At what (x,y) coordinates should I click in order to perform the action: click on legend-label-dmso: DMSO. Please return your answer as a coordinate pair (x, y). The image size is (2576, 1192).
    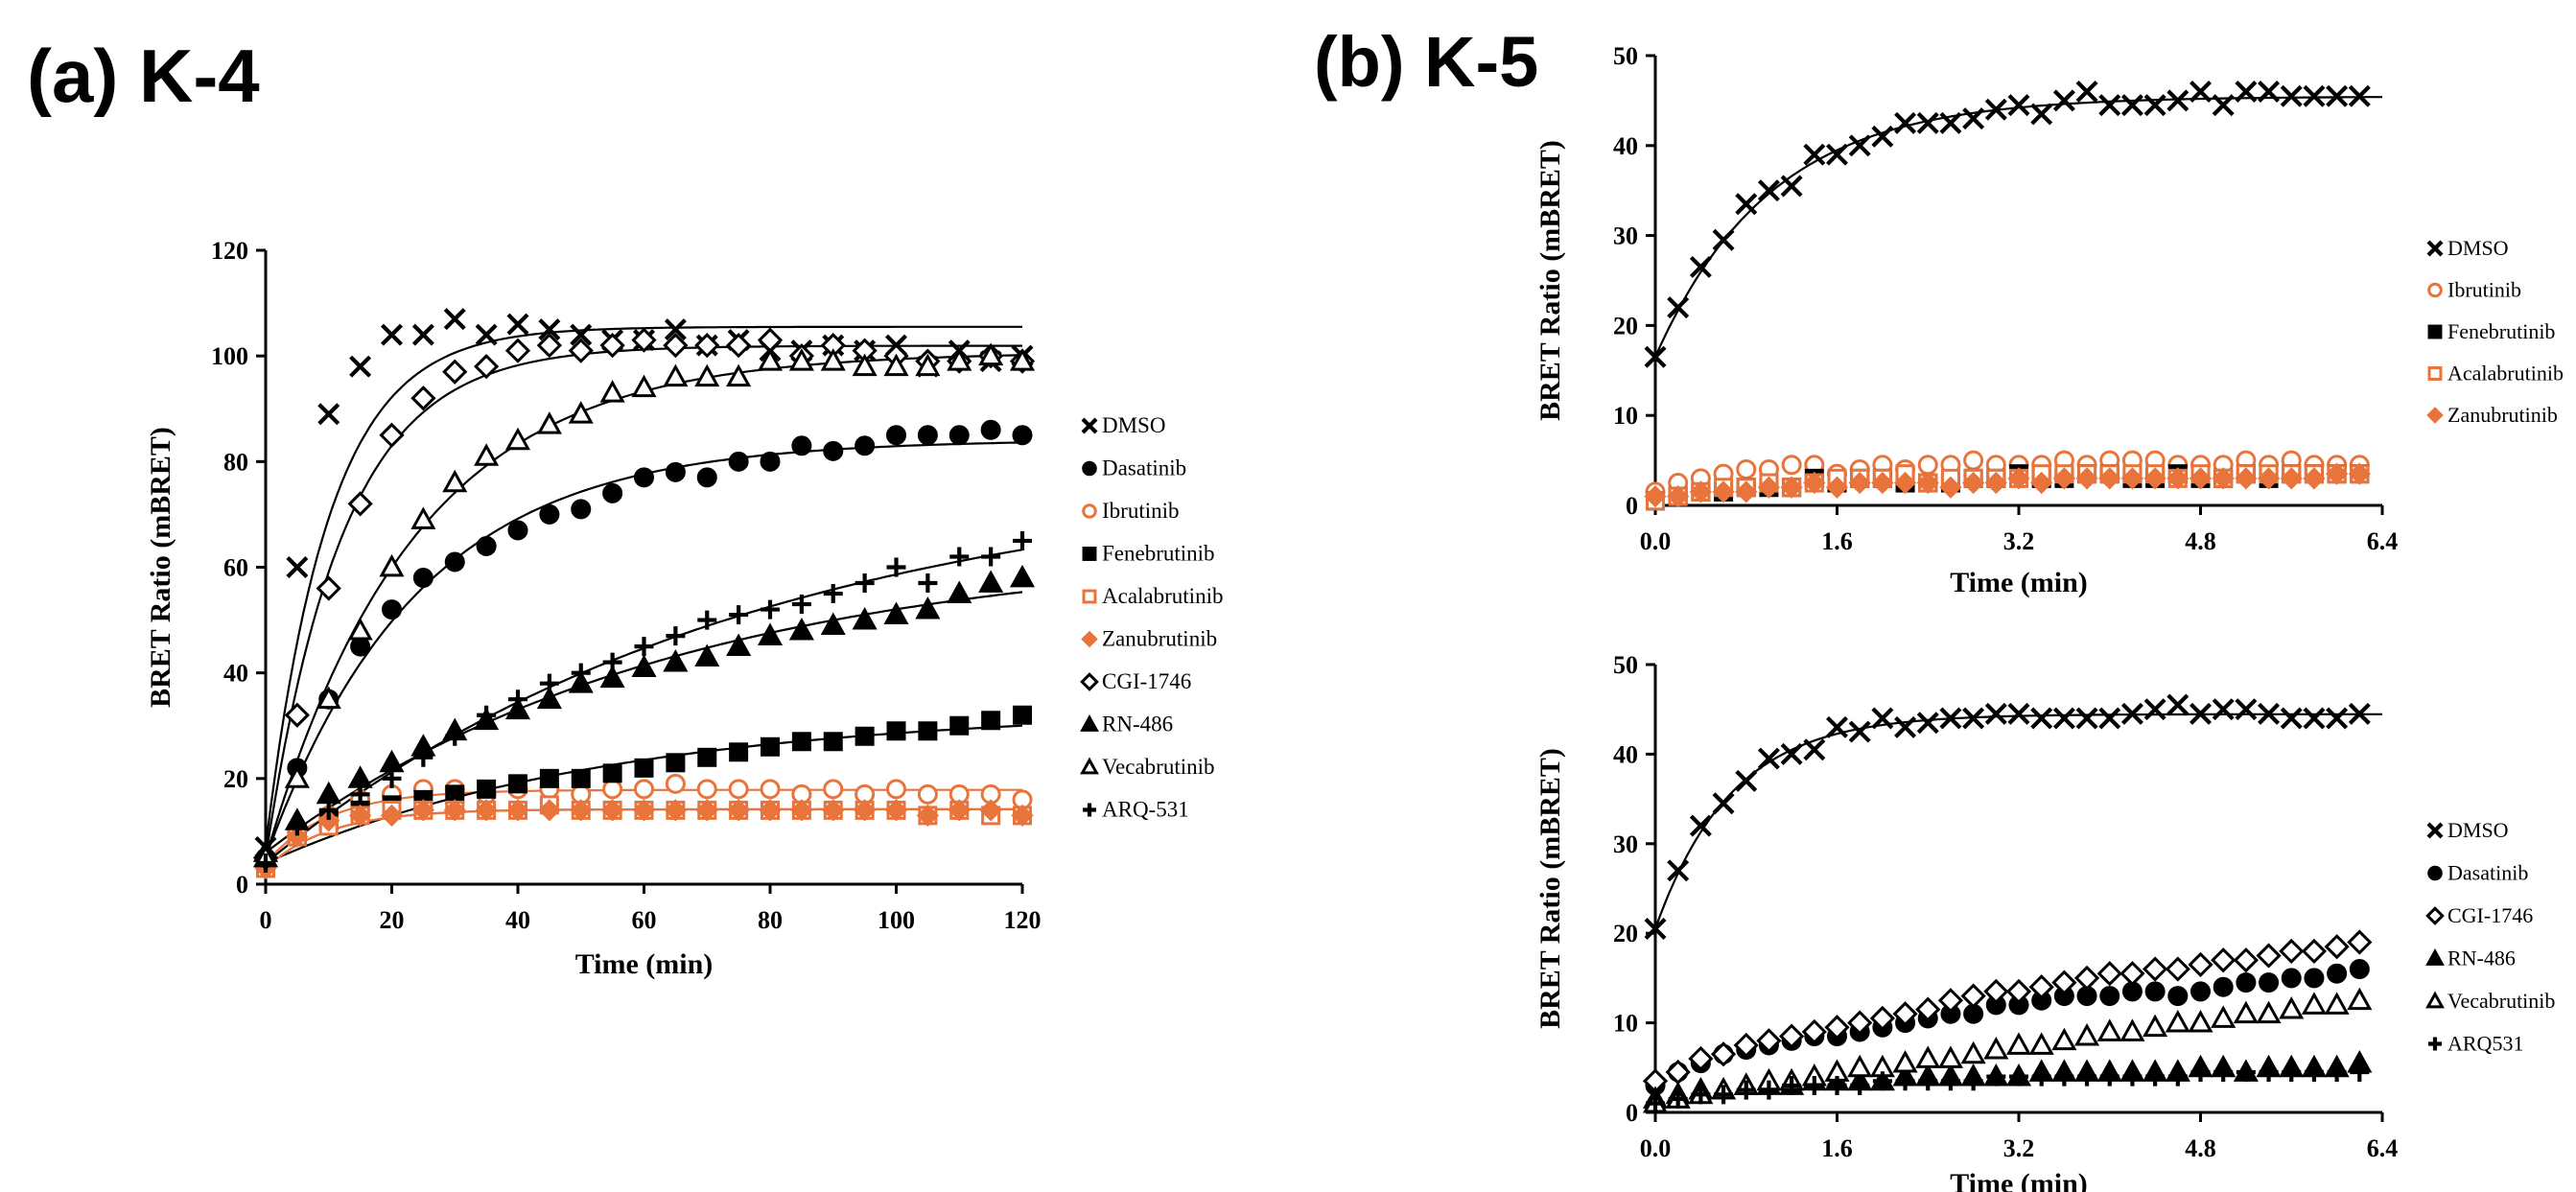
    Looking at the image, I should click on (1133, 425).